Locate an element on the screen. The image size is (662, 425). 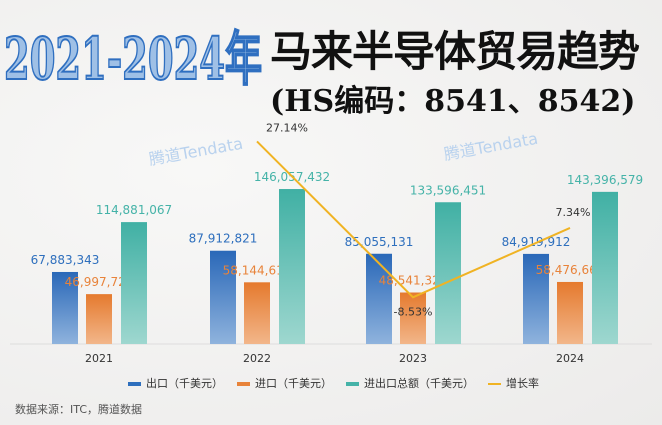
growth-label: 27.14% is located at coordinates (287, 127).